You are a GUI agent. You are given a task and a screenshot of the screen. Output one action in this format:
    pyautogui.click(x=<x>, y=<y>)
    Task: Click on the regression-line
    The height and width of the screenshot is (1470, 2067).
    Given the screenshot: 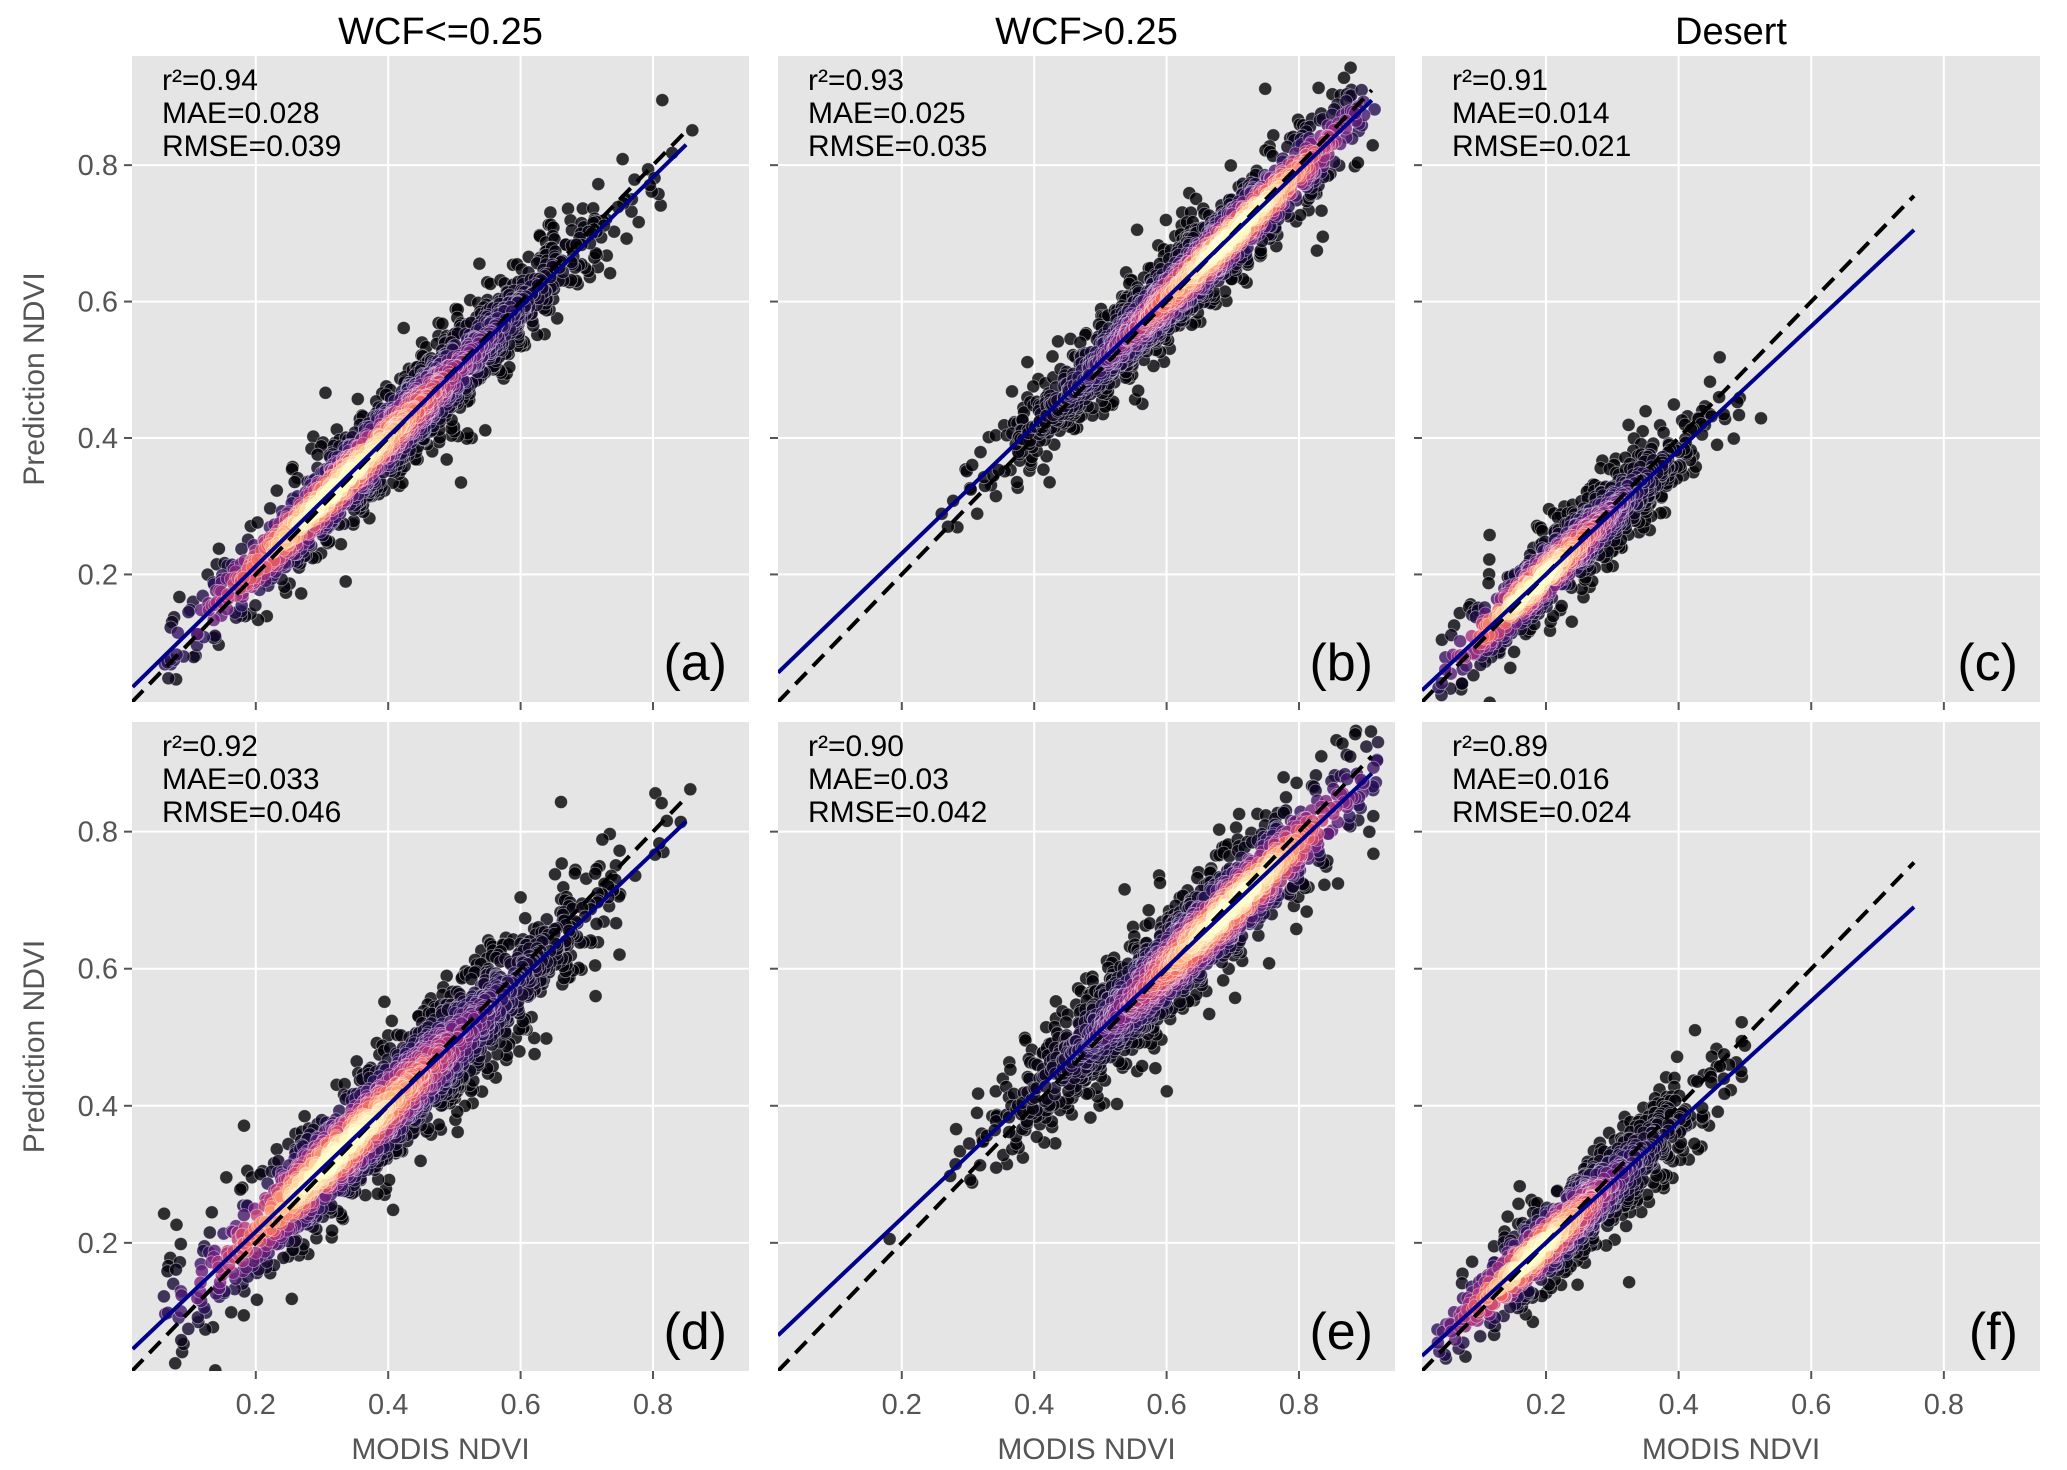 What is the action you would take?
    pyautogui.click(x=410, y=416)
    